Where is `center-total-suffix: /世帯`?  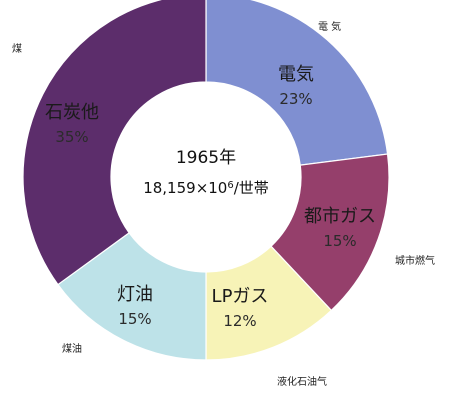 center-total-suffix: /世帯 is located at coordinates (251, 188).